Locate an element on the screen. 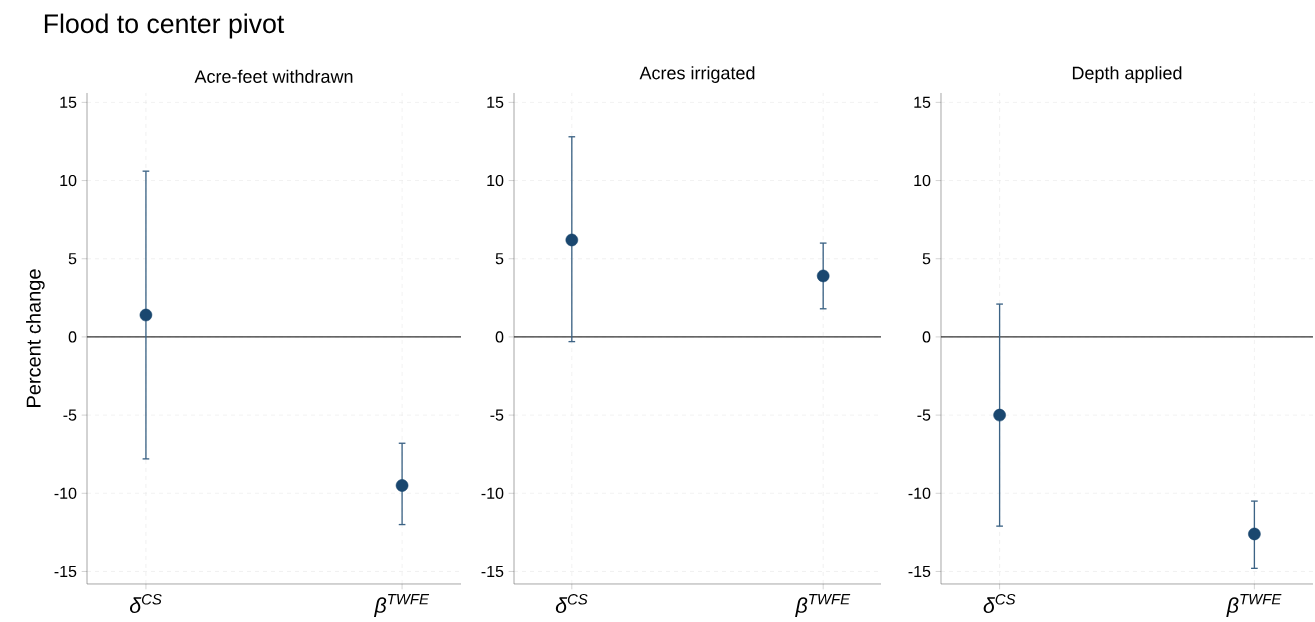  y-axis-title: Percent change is located at coordinates (35, 338).